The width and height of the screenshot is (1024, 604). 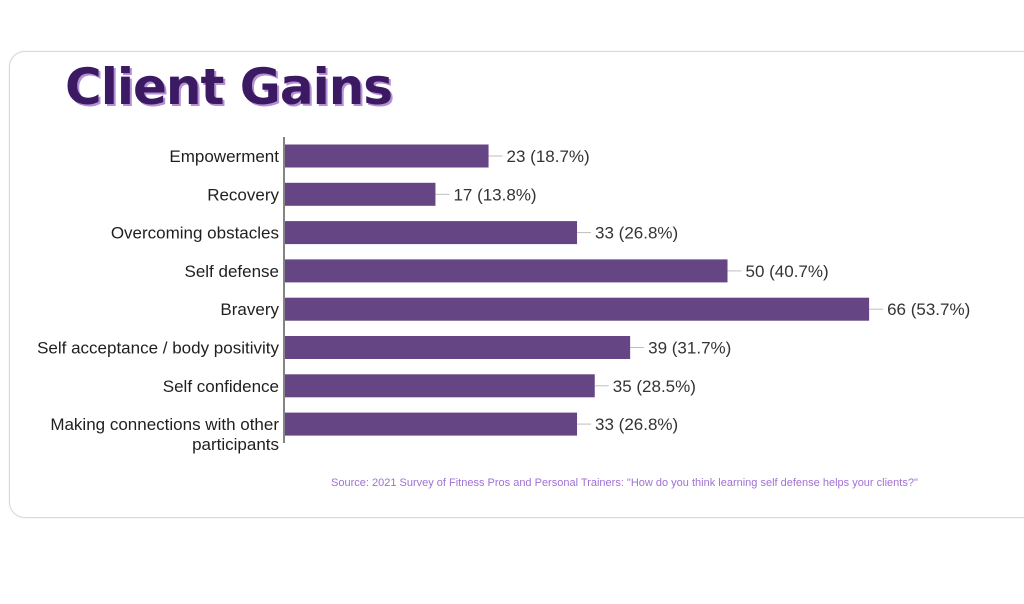 I want to click on data-label: 35 (28.5%), so click(x=654, y=386).